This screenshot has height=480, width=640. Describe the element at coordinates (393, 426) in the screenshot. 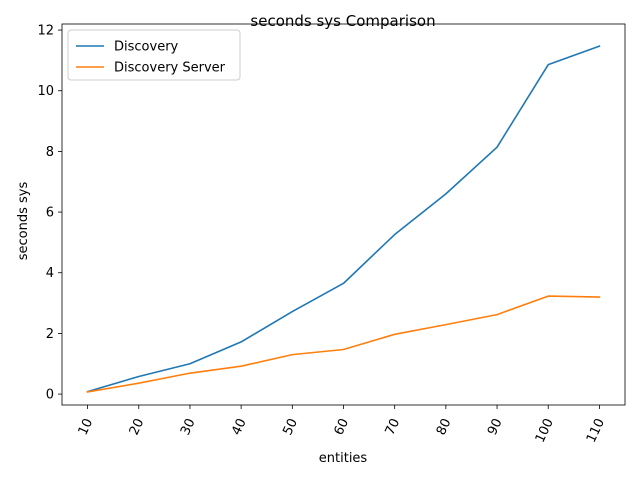

I see `x-tick-label: 70` at that location.